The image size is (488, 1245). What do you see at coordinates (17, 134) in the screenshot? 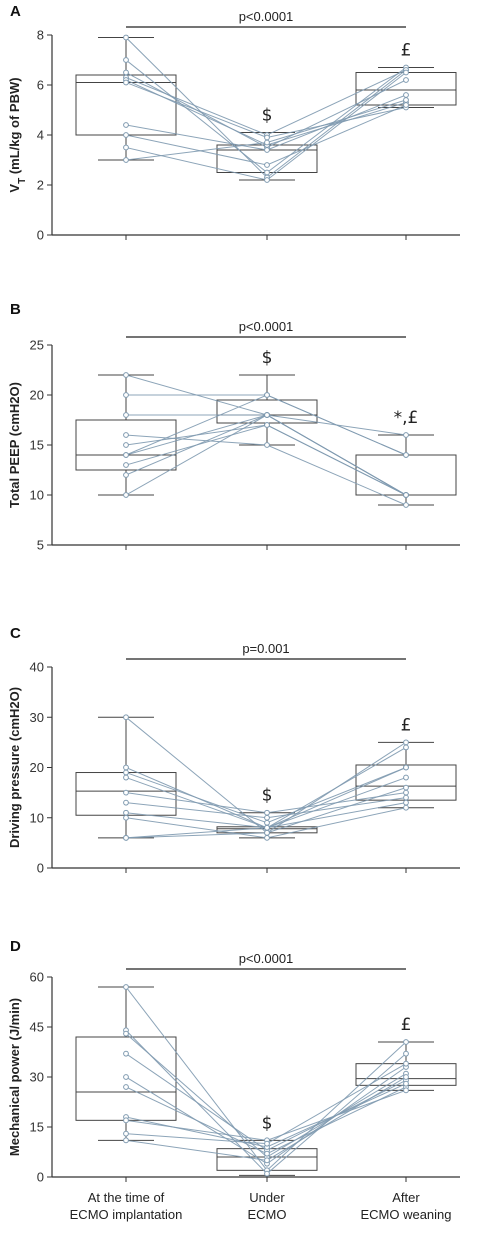
I see `y-axis-label: VT (mL/kg of PBW)` at bounding box center [17, 134].